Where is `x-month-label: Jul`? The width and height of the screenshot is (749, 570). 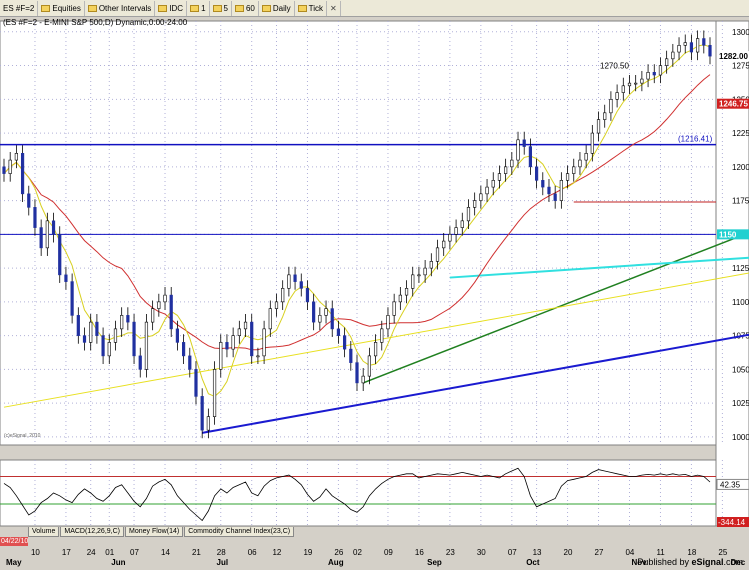
x-month-label: Jul is located at coordinates (223, 562).